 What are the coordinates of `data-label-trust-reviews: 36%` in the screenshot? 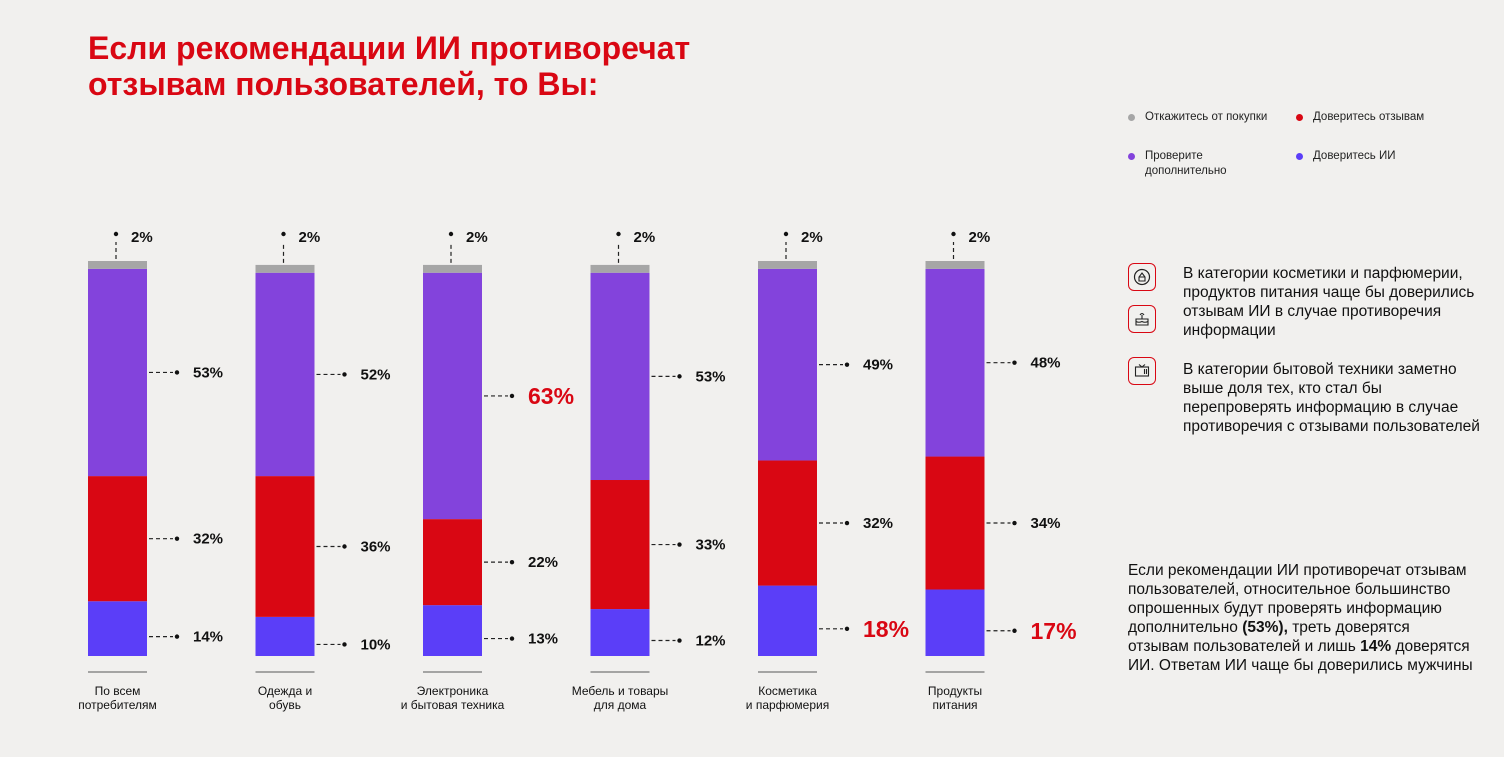 It's located at (376, 546).